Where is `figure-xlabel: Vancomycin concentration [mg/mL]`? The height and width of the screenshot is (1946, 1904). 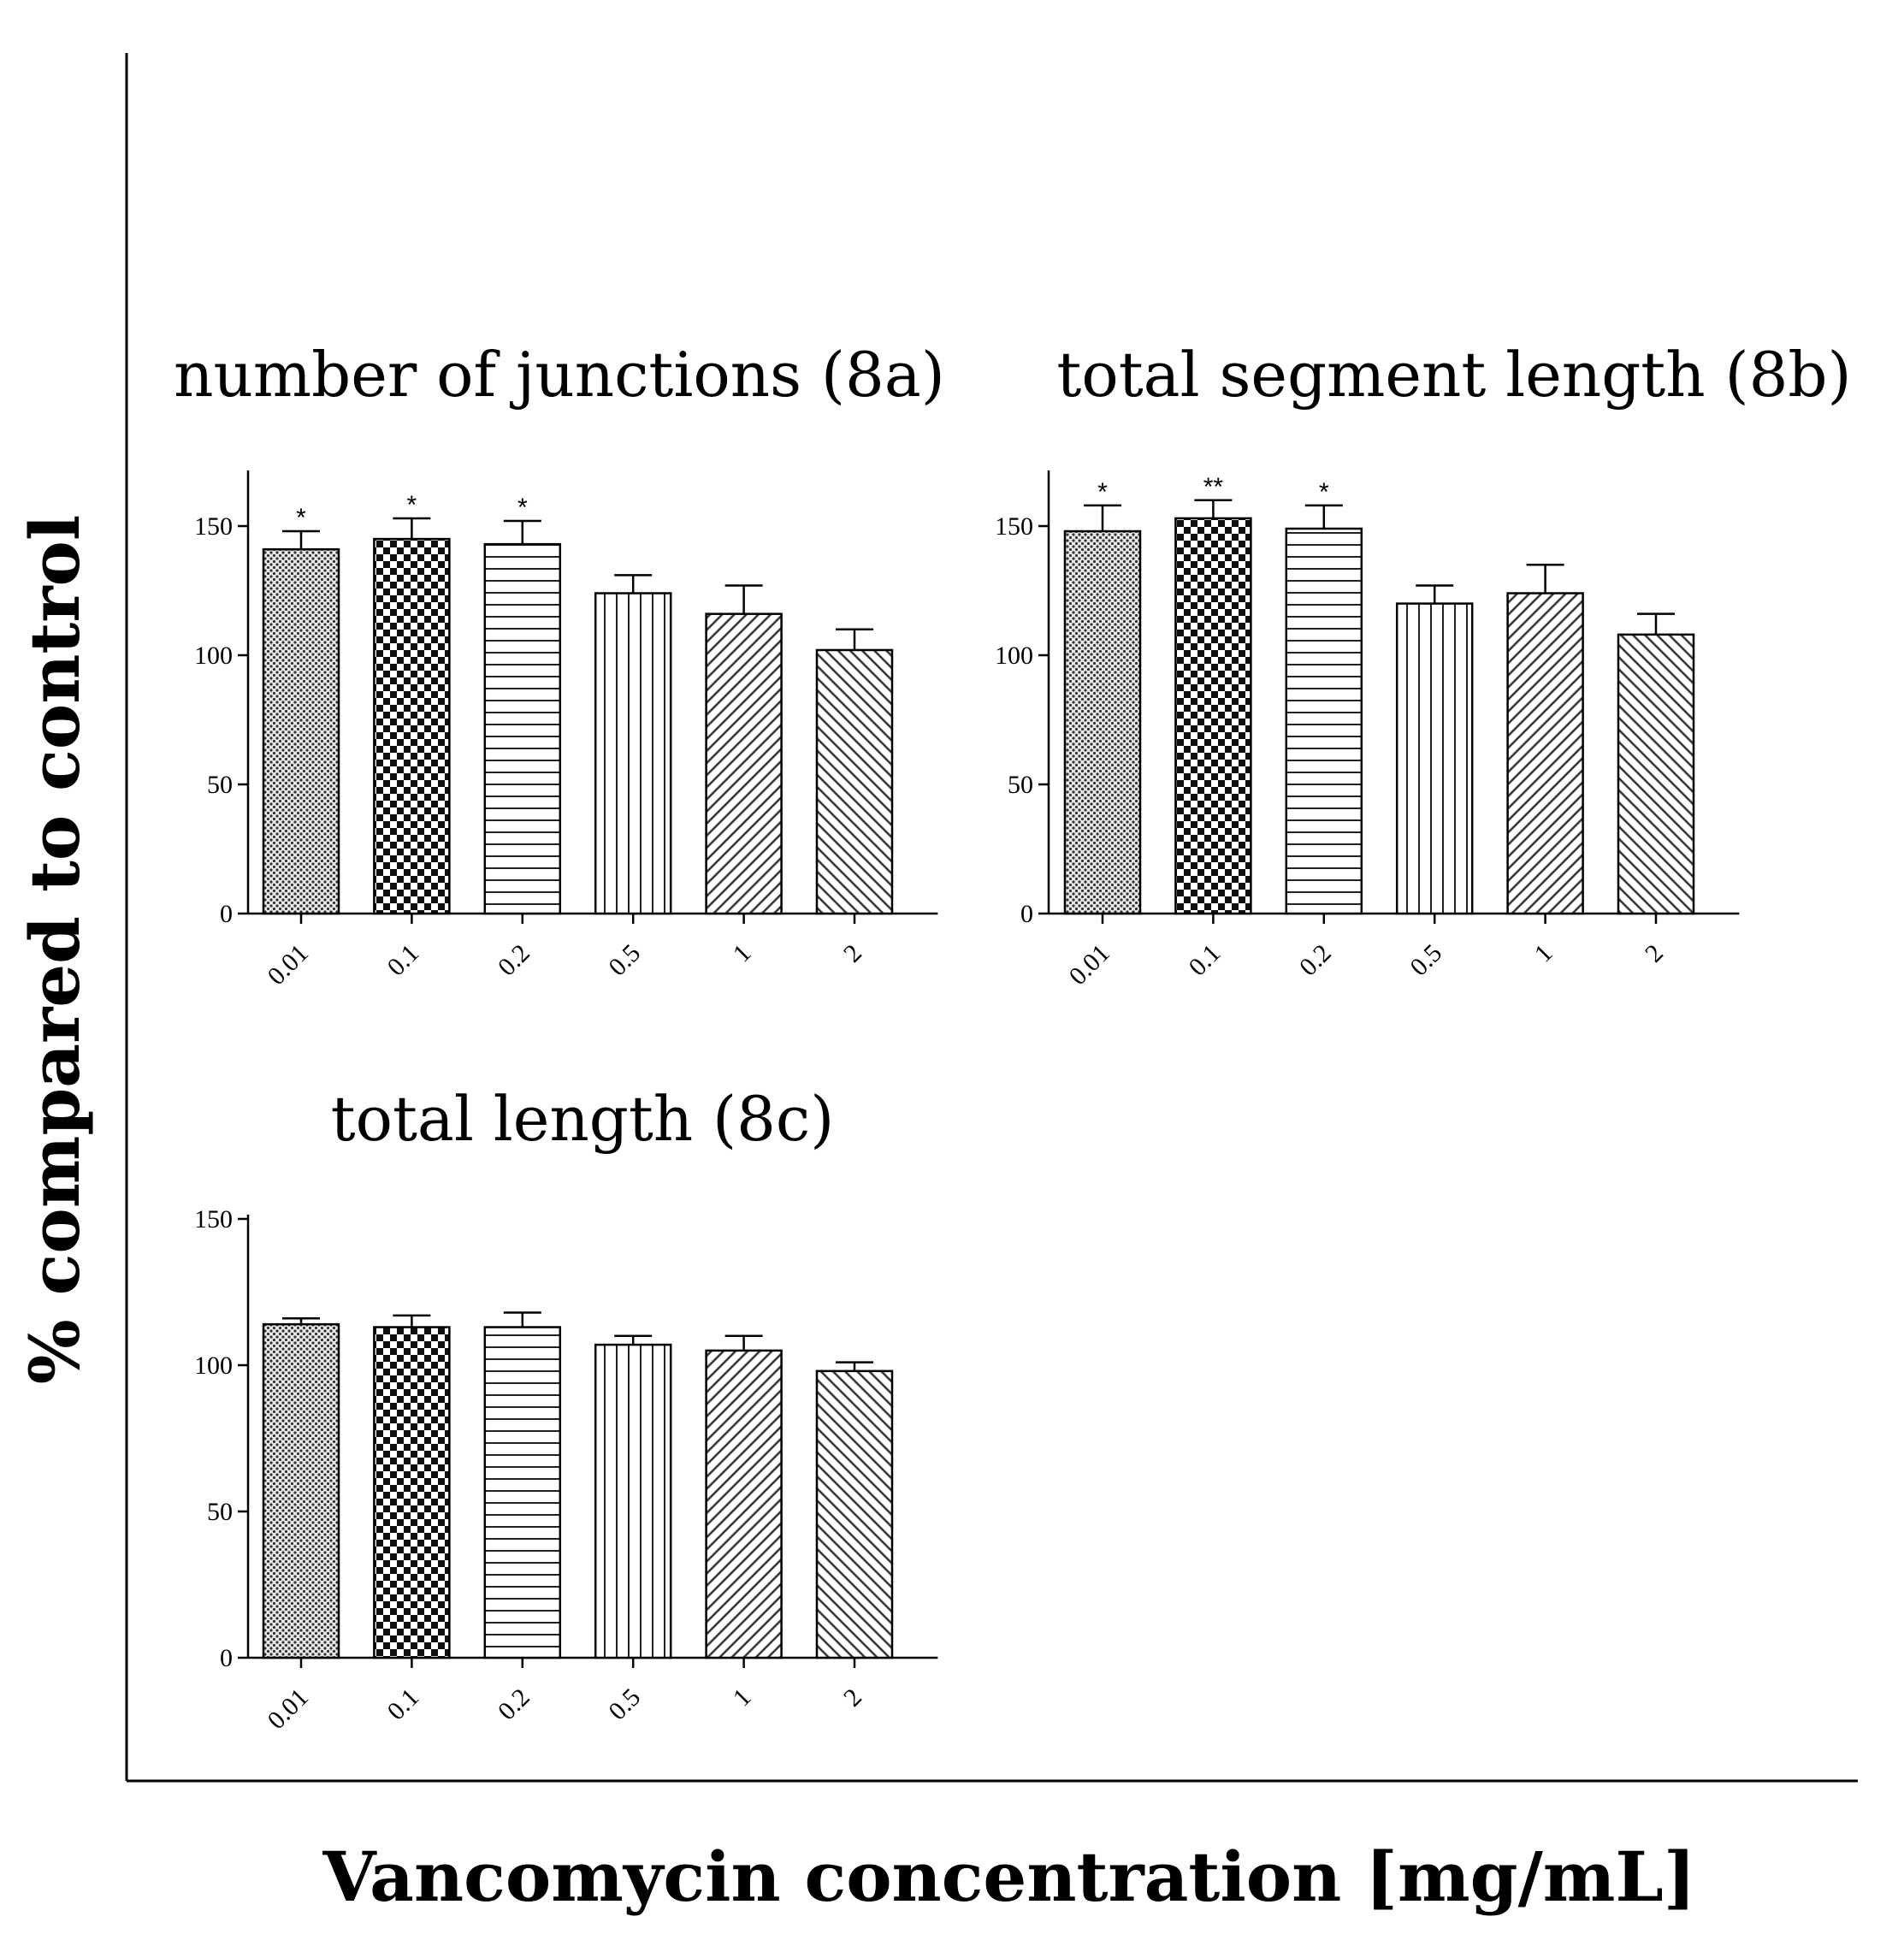
figure-xlabel: Vancomycin concentration [mg/mL] is located at coordinates (1009, 1877).